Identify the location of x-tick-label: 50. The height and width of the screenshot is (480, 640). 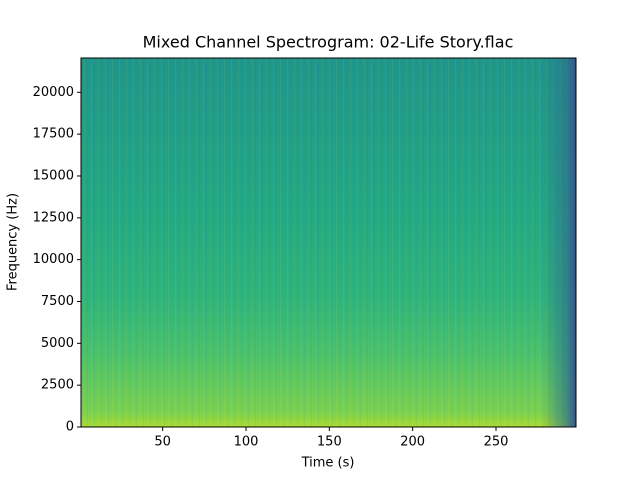
(162, 442).